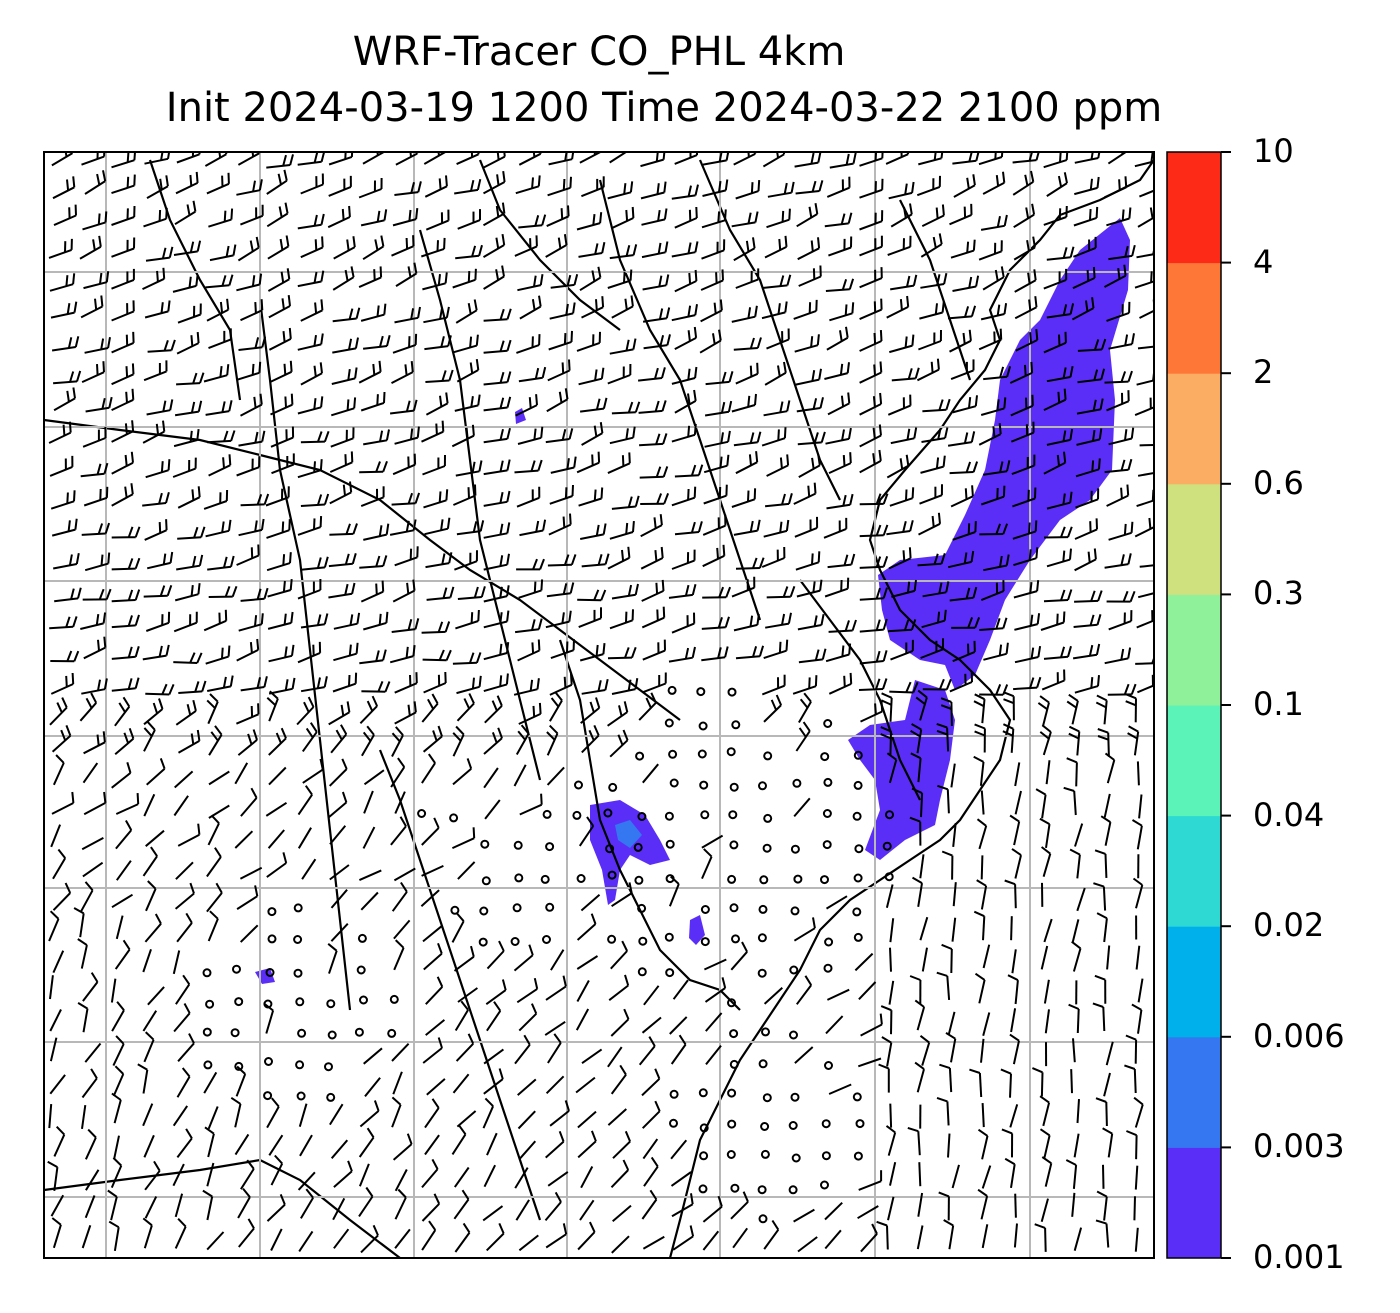 This screenshot has width=1400, height=1313. What do you see at coordinates (1273, 151) in the screenshot?
I see `colorbar-tick-label: 10` at bounding box center [1273, 151].